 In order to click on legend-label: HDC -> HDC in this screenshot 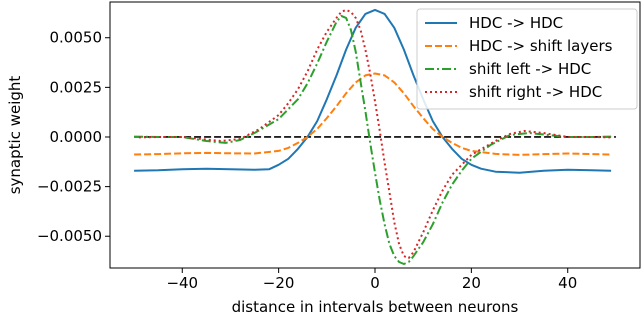, I will do `click(516, 23)`.